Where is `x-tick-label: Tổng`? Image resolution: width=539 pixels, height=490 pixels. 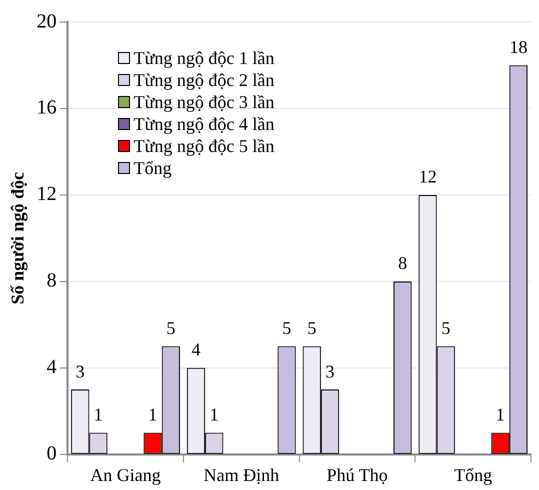
x-tick-label: Tổng is located at coordinates (473, 474).